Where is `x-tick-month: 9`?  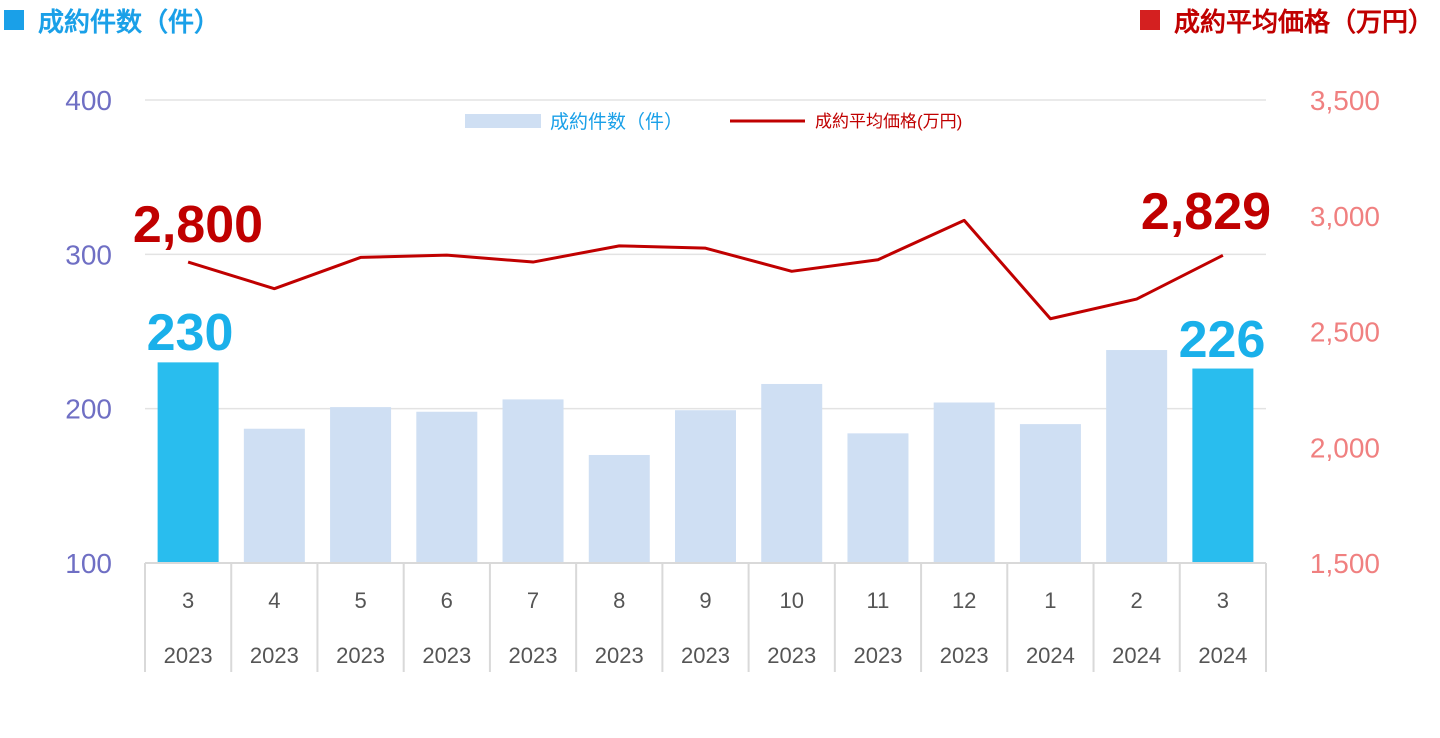
x-tick-month: 9 is located at coordinates (705, 600).